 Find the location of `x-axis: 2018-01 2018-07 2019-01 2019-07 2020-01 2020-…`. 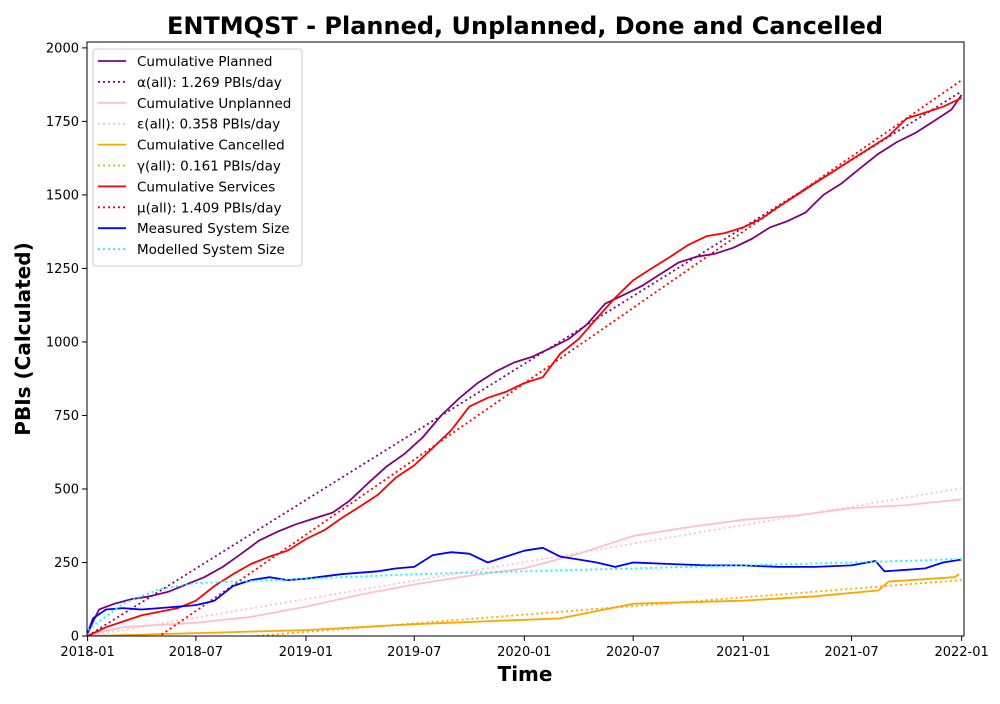

x-axis: 2018-01 2018-07 2019-01 2019-07 2020-01 2020-… is located at coordinates (524, 648).